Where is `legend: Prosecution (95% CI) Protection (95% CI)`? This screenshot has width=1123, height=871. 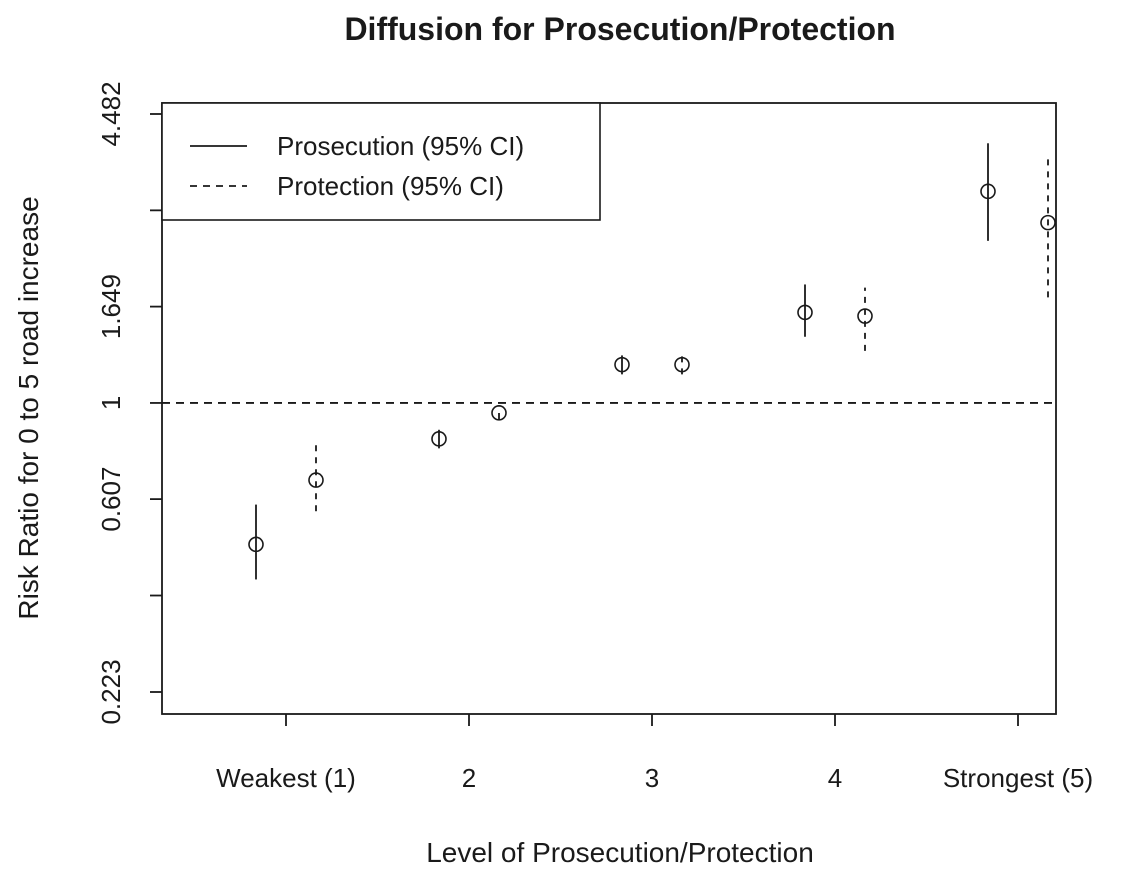
legend: Prosecution (95% CI) Protection (95% CI) is located at coordinates (381, 161).